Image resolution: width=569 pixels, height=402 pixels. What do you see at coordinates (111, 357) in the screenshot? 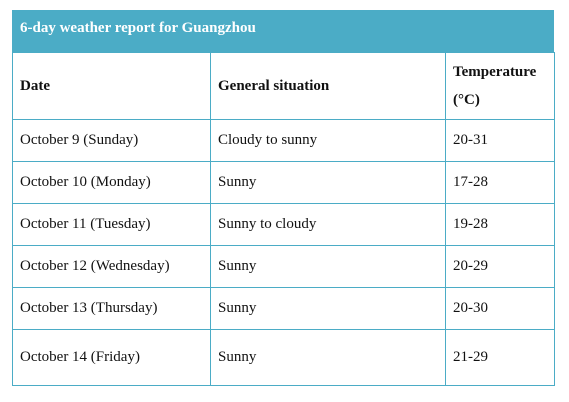
I see `table-cell: October 14 (Friday)` at bounding box center [111, 357].